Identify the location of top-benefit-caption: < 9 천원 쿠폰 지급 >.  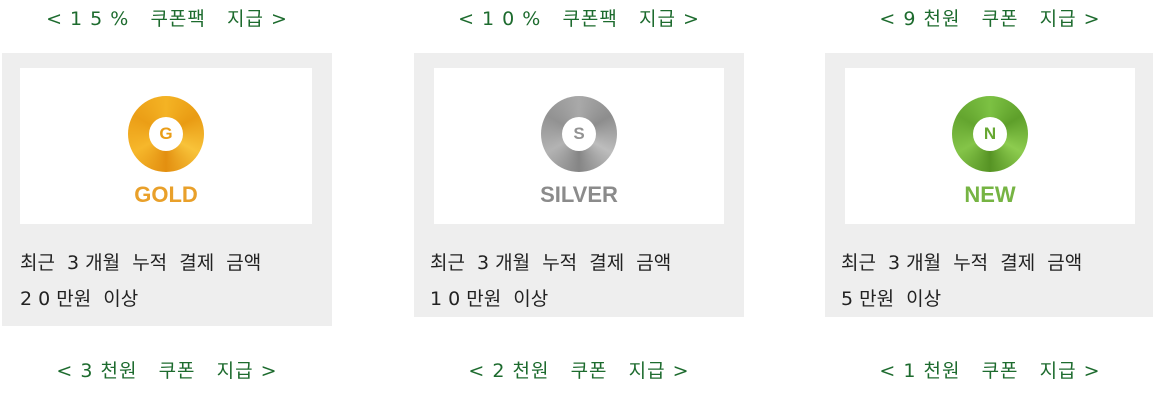
(990, 19).